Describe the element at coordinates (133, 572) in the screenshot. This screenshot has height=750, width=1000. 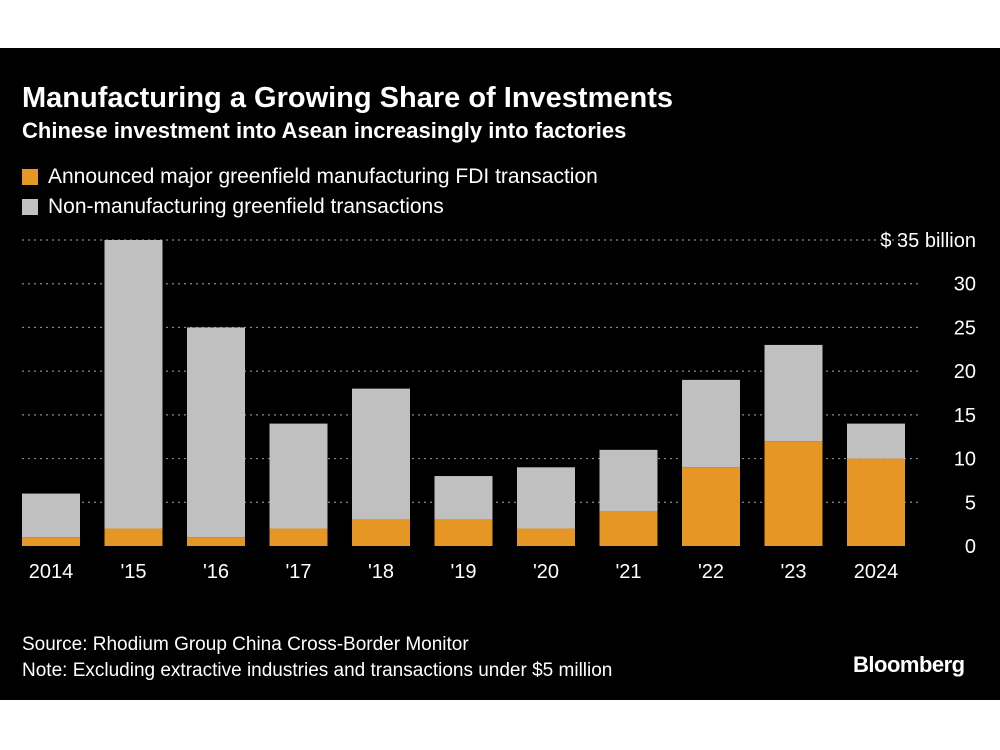
I see `x-tick-label-1: '15` at that location.